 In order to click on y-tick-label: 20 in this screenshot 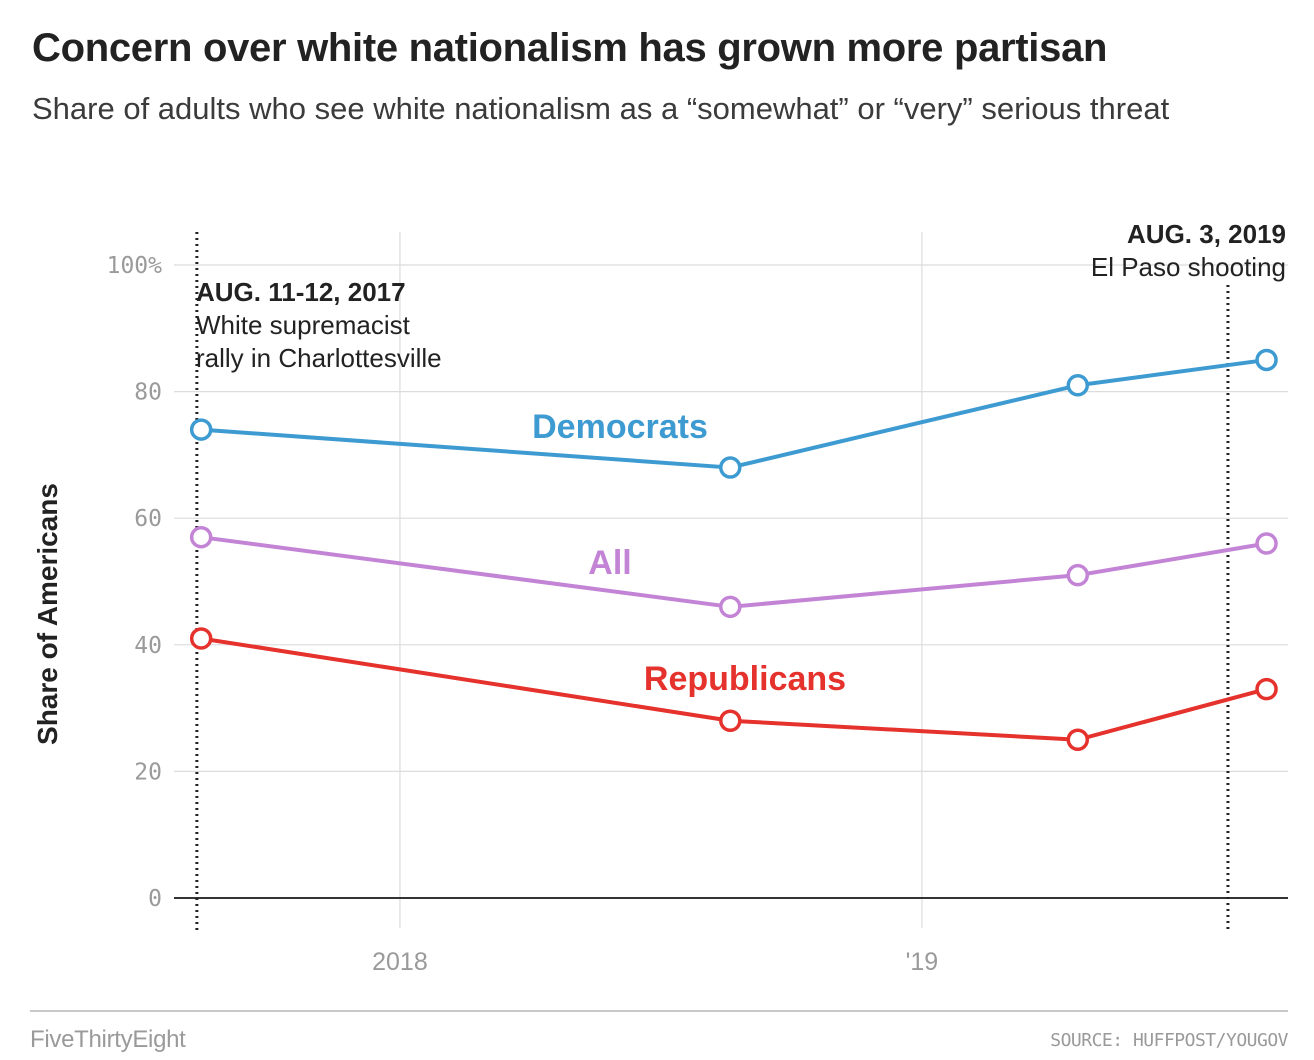, I will do `click(148, 772)`.